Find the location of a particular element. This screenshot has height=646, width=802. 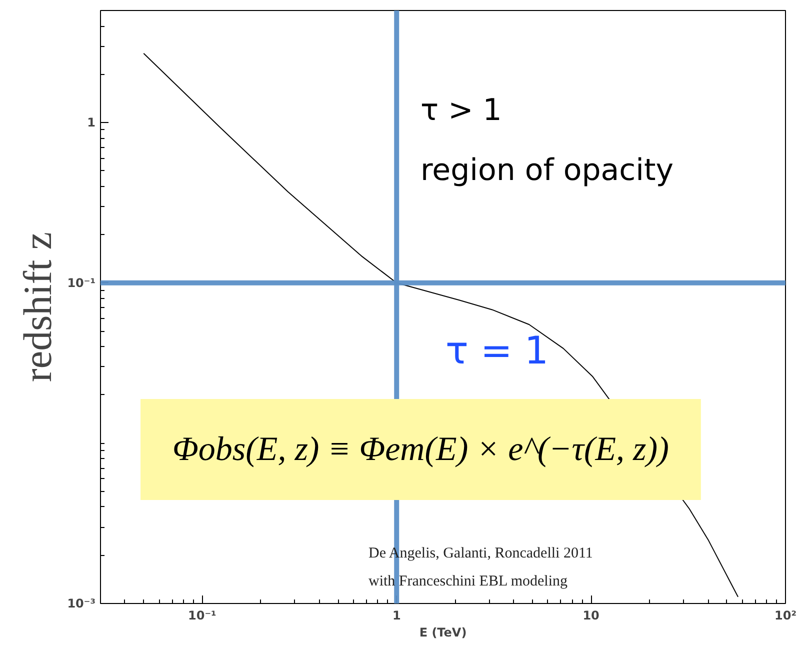

y-tick-label: 10⁻¹ is located at coordinates (81, 283).